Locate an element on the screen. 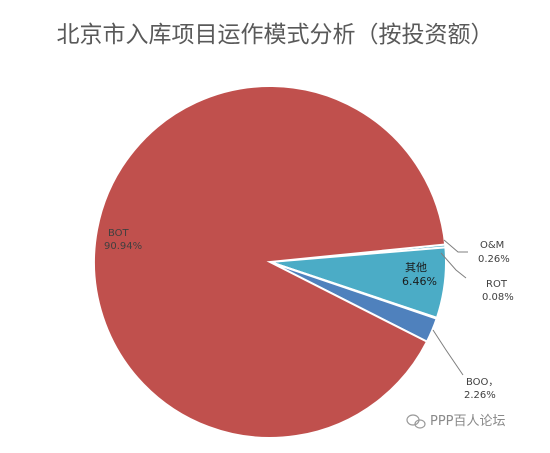 The height and width of the screenshot is (453, 550). label-om-value: 0.26% is located at coordinates (494, 259).